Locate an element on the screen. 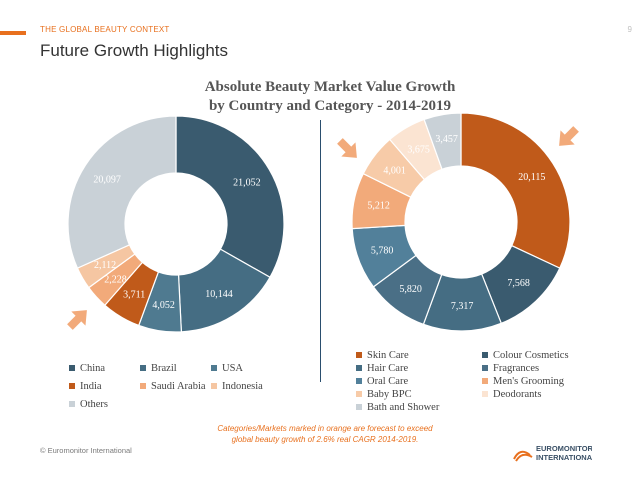  legend-item-colour-cosmetics: Colour Cosmetics is located at coordinates (525, 355).